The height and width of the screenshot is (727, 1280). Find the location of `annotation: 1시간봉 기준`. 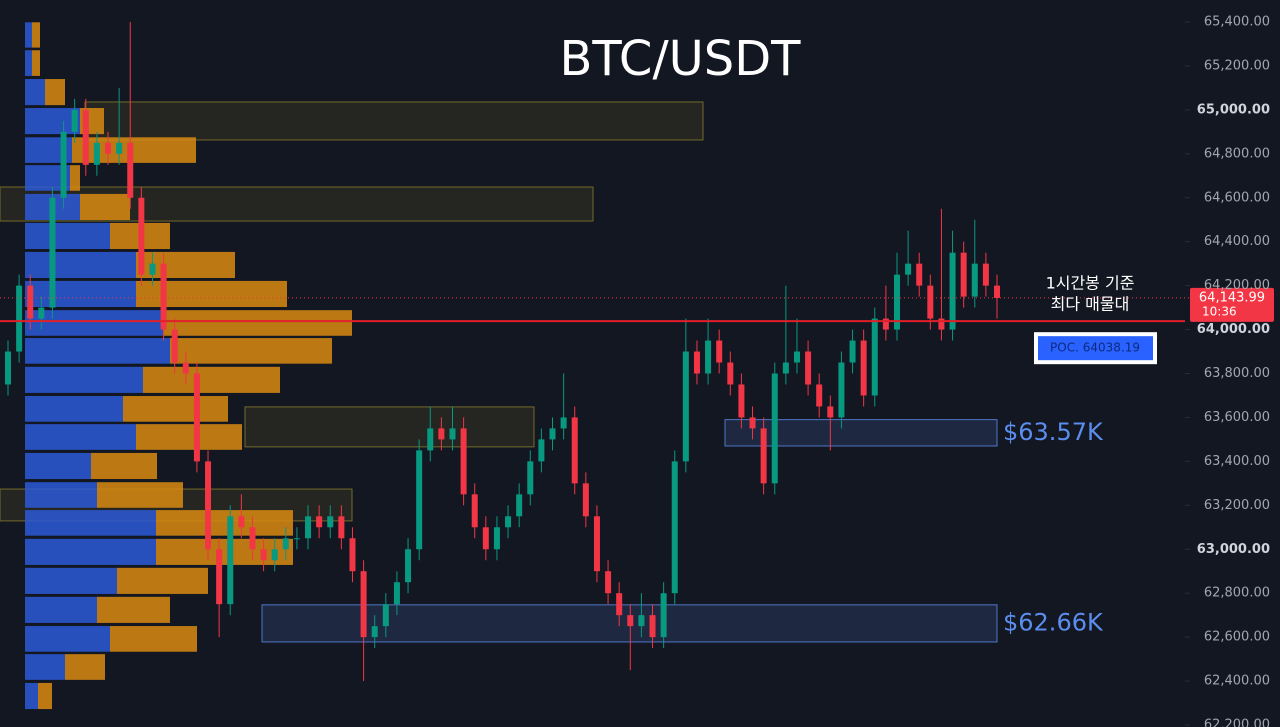

annotation: 1시간봉 기준 is located at coordinates (1090, 283).